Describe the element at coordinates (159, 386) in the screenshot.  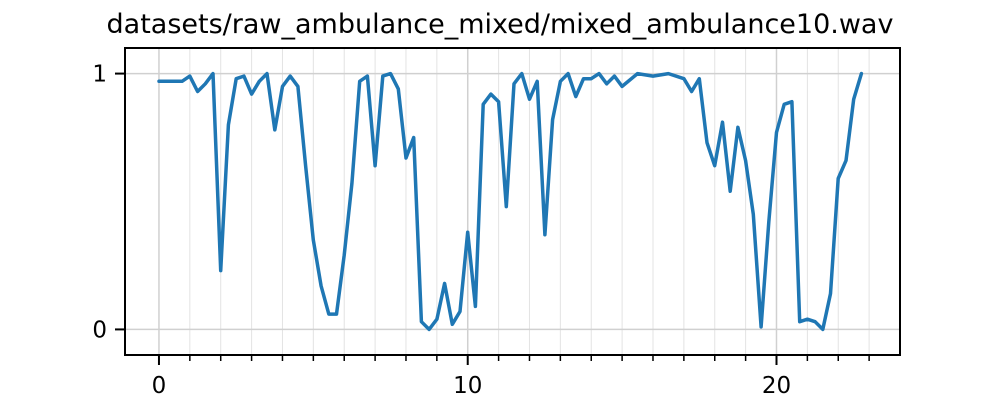
I see `x-tick-label: 0` at that location.